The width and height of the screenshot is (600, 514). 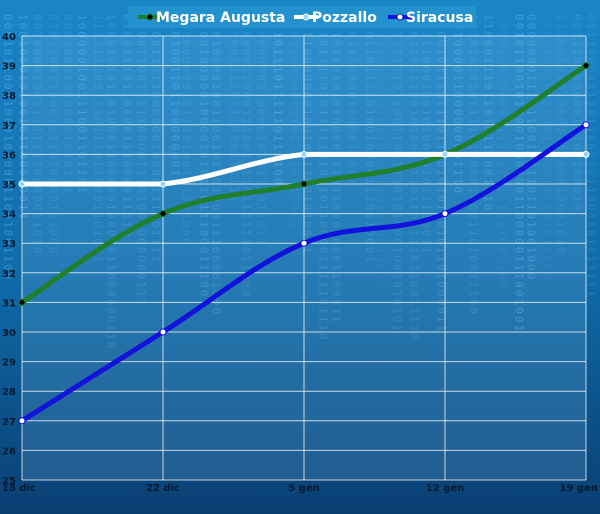 I want to click on y-tick-label: 26, so click(x=9, y=451).